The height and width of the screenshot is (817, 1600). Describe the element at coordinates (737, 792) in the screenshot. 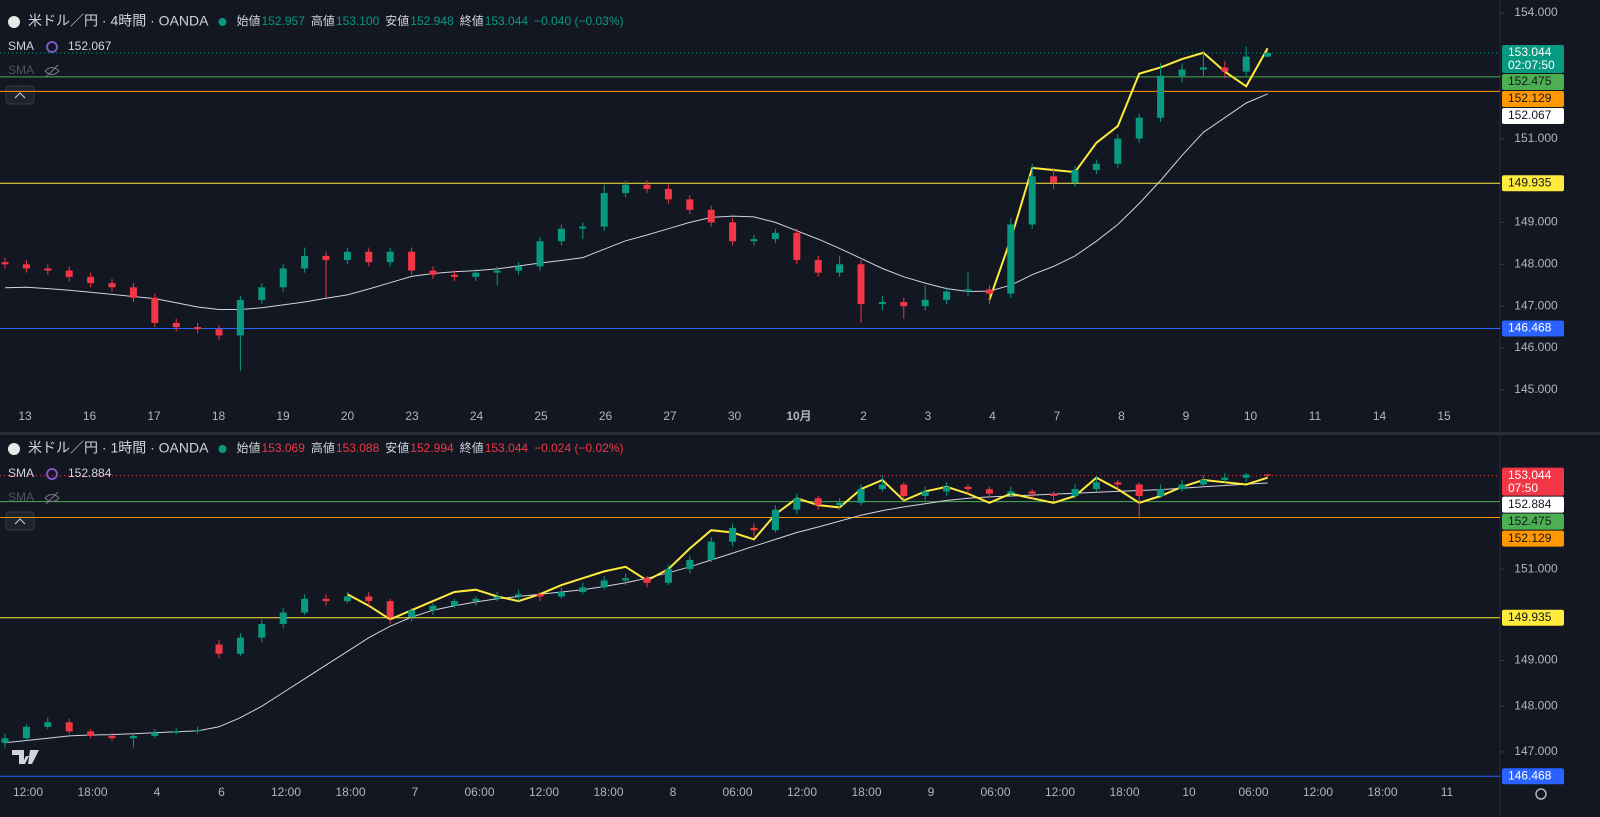

I see `x-tick-label: 06:00` at that location.